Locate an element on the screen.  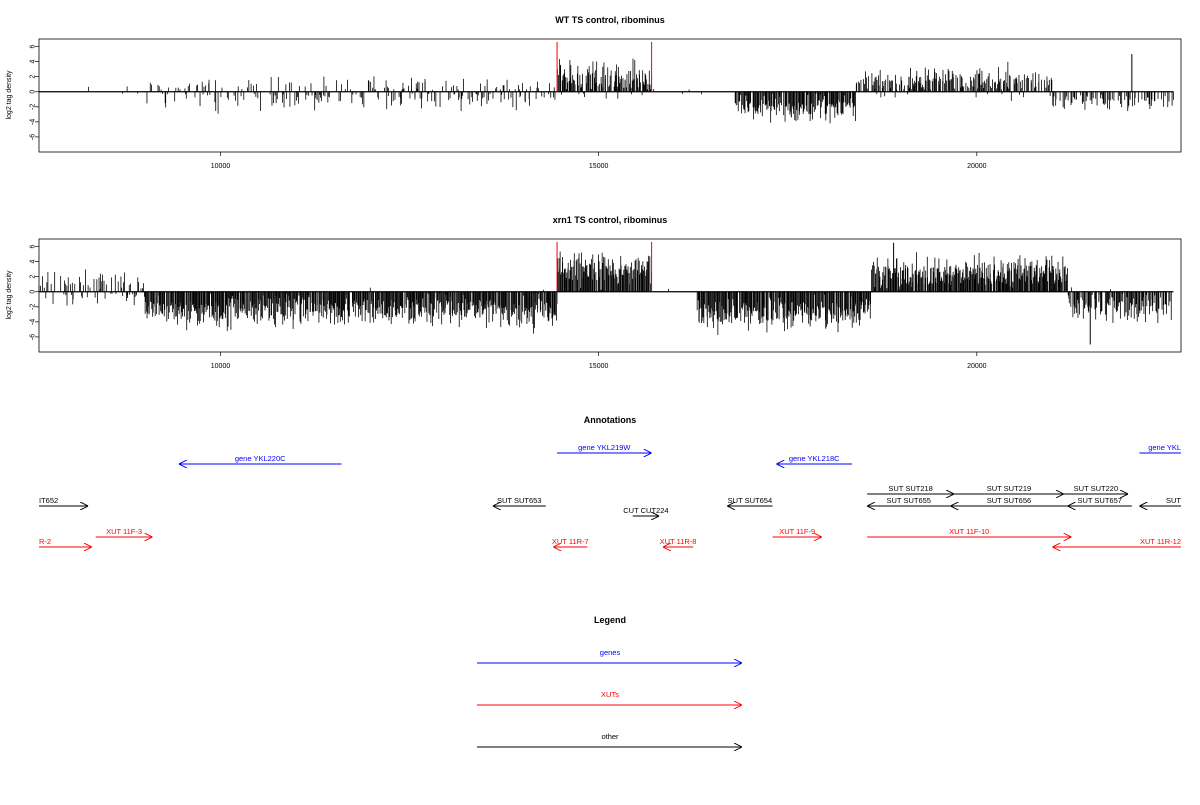
feature-label: gene YKL218C is located at coordinates (814, 458).